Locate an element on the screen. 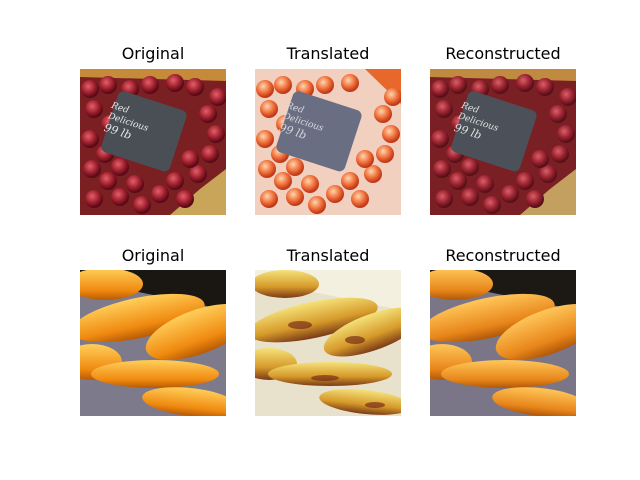  panel-title-original-1: Original is located at coordinates (153, 53).